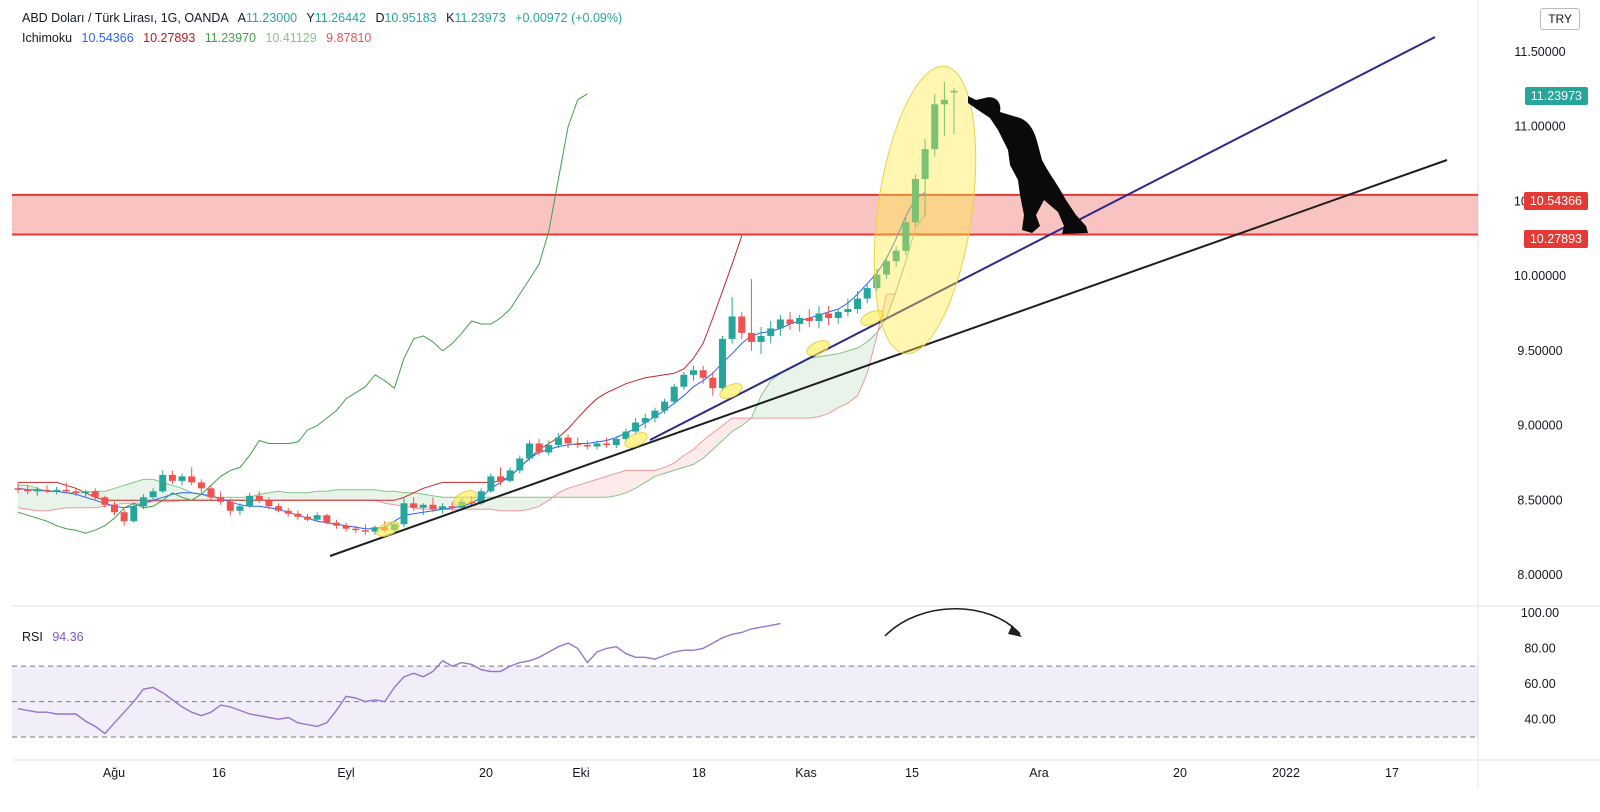 This screenshot has height=812, width=1600. Describe the element at coordinates (1555, 201) in the screenshot. I see `tenkan-price-badge: 10.54366` at that location.